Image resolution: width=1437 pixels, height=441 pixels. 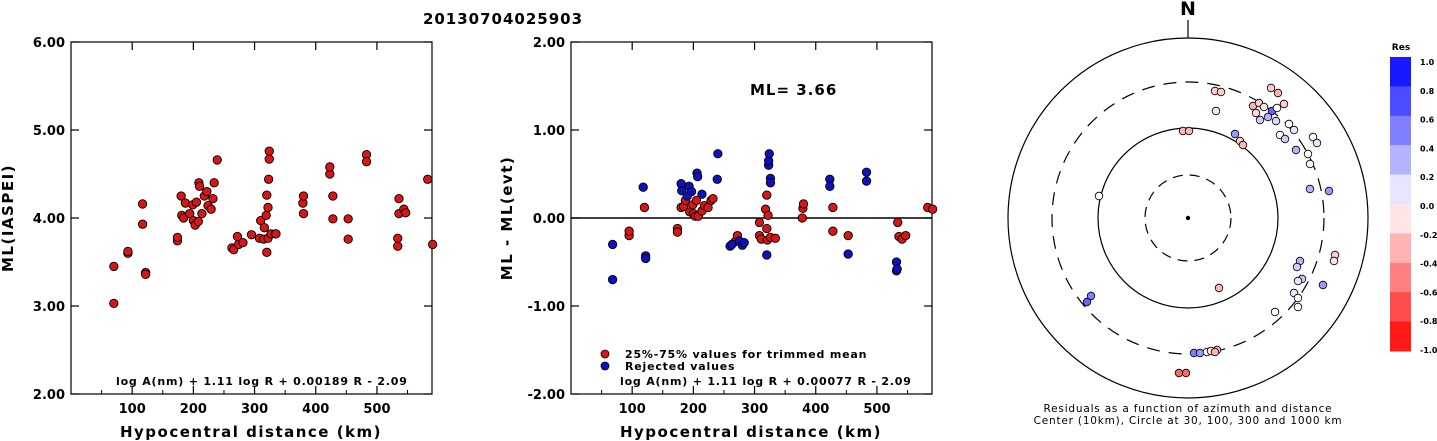 What do you see at coordinates (273, 227) in the screenshot?
I see `data-points` at bounding box center [273, 227].